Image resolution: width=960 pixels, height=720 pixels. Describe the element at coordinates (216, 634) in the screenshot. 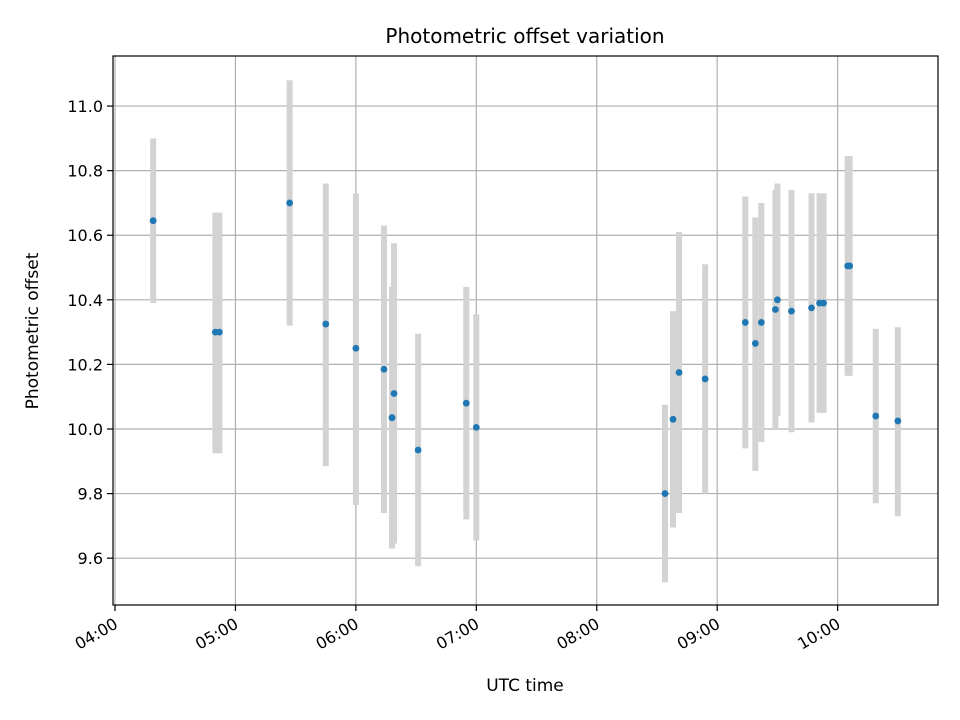

I see `x-tick-label: 05:00` at that location.